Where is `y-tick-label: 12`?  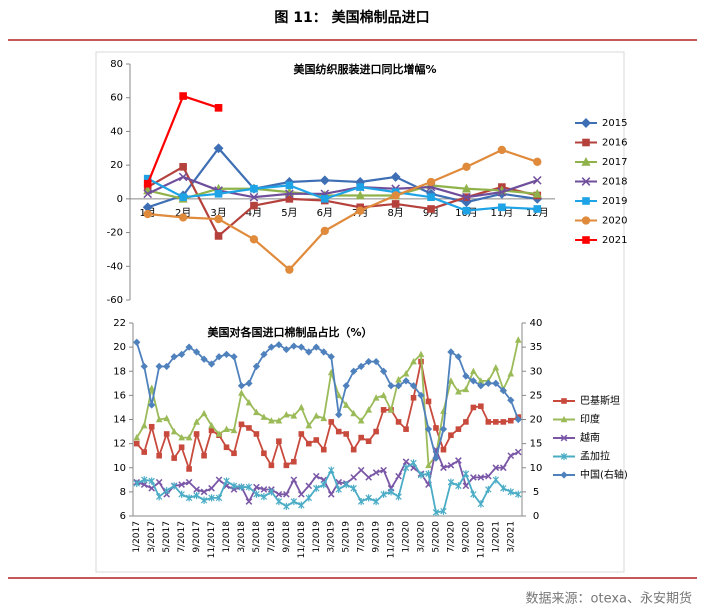 y-tick-label: 12 is located at coordinates (119, 444).